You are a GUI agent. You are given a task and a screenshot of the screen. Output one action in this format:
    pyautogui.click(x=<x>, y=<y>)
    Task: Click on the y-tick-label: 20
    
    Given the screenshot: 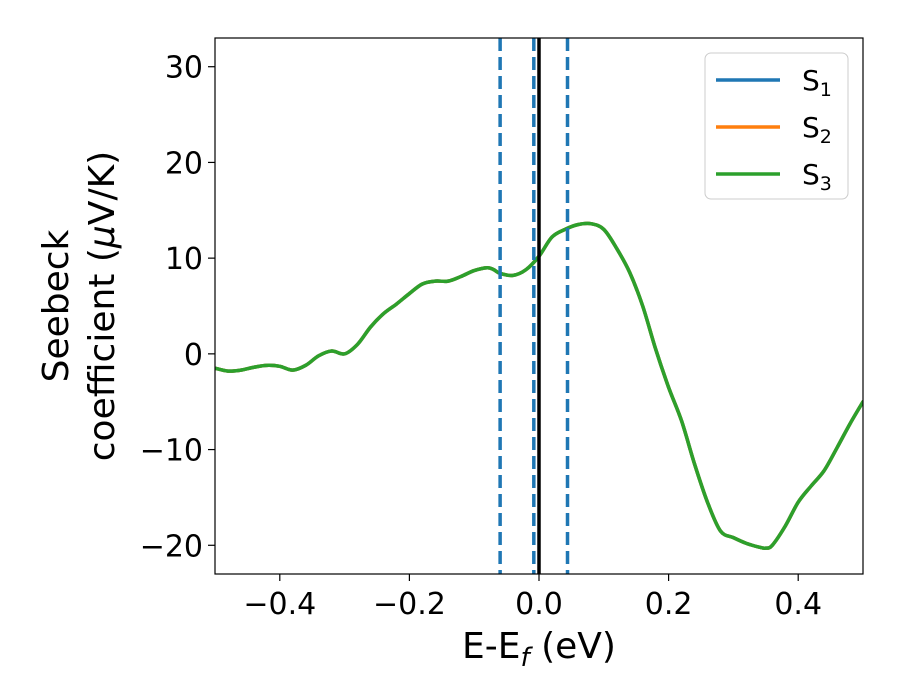 What is the action you would take?
    pyautogui.click(x=184, y=163)
    